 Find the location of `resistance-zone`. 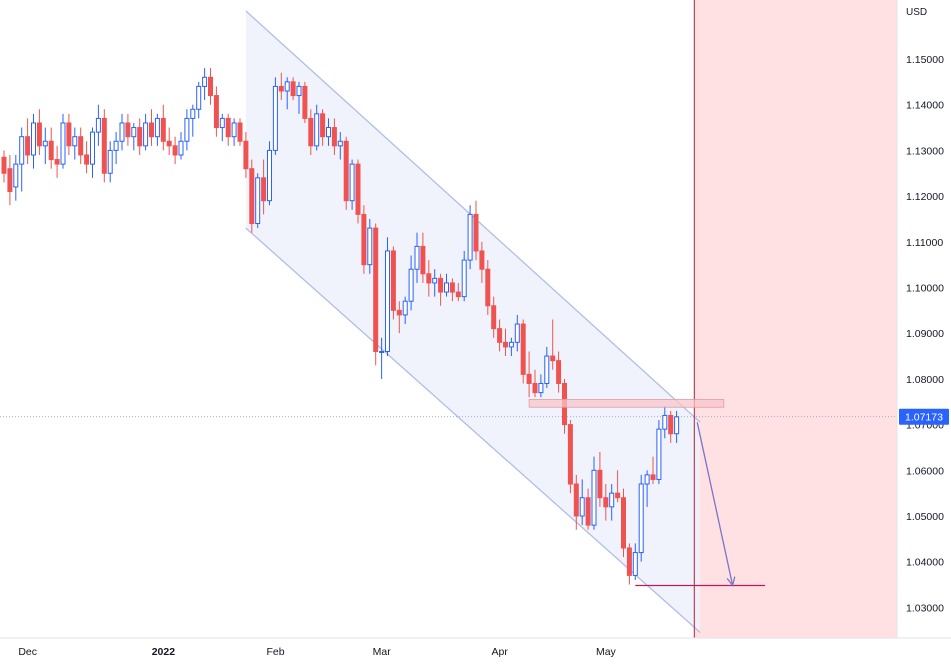

resistance-zone is located at coordinates (626, 403).